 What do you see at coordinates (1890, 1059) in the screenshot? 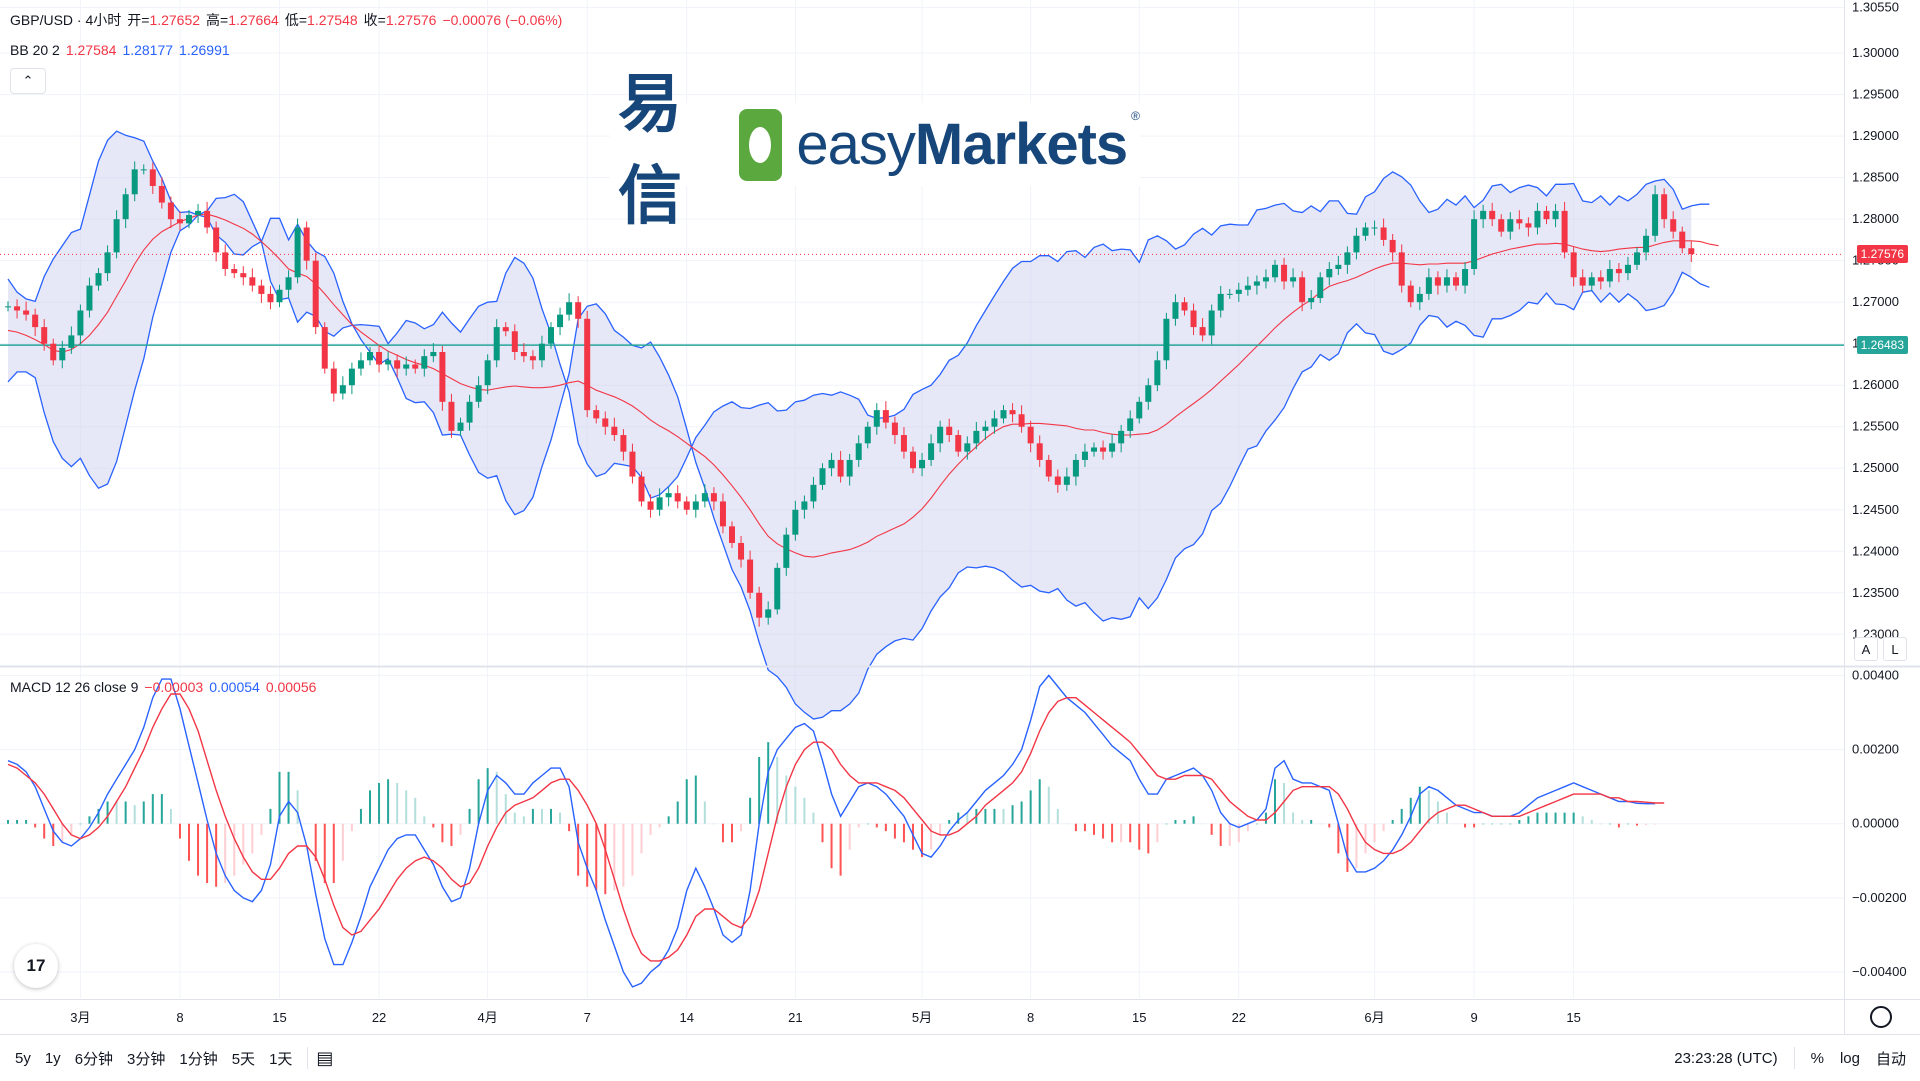
I see `auto-scale-toggle: 自动` at bounding box center [1890, 1059].